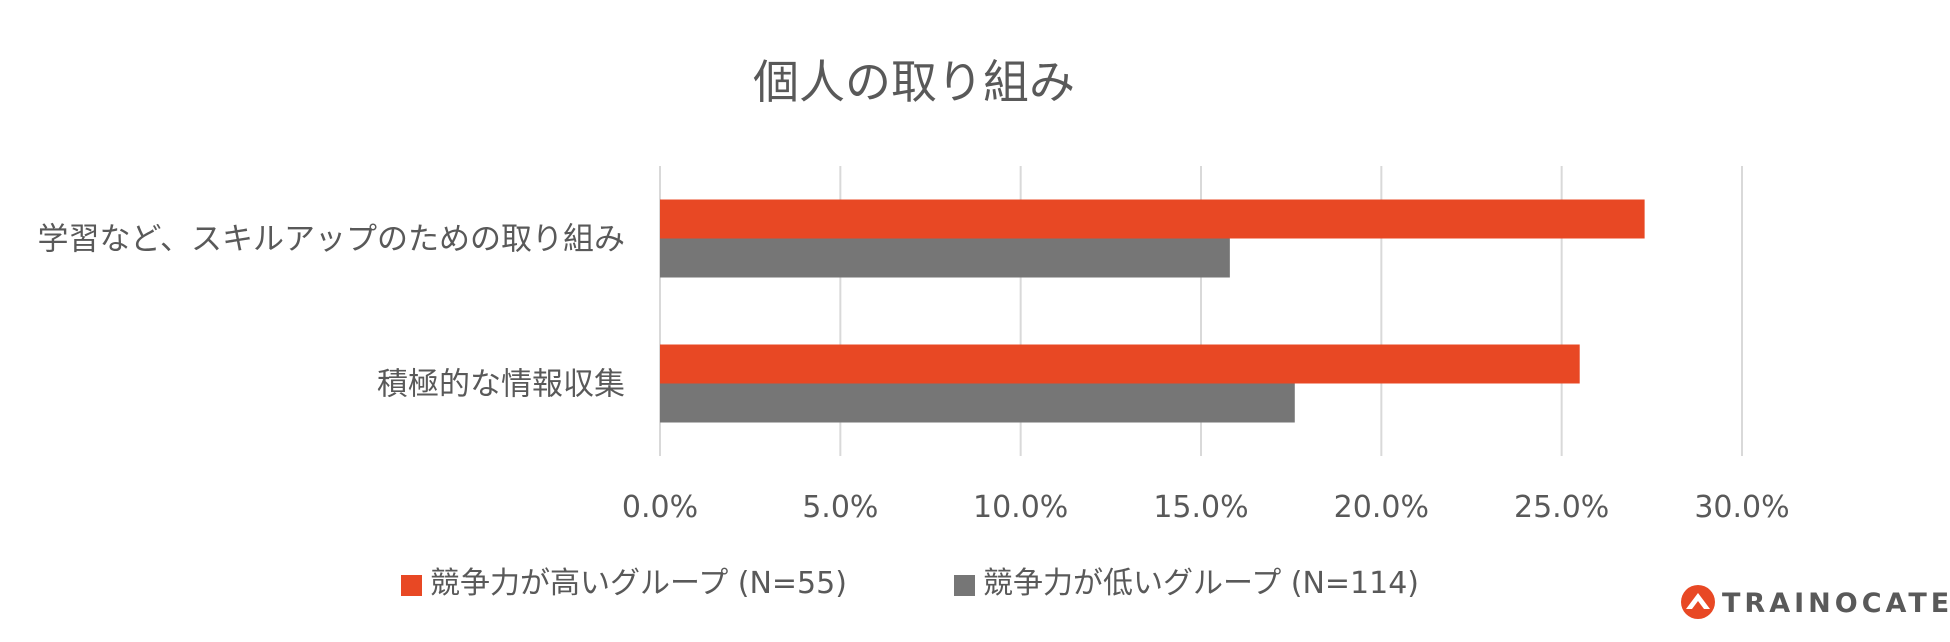 The width and height of the screenshot is (1950, 642). I want to click on x-tick-labels: 0.0% 5.0% 10.0% 15.0% 20.0% 25.0% 30.0%, so click(1206, 507).